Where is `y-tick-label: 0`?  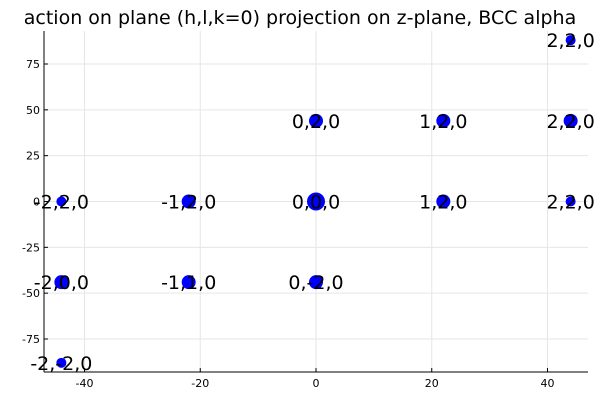 y-tick-label: 0 is located at coordinates (36, 202).